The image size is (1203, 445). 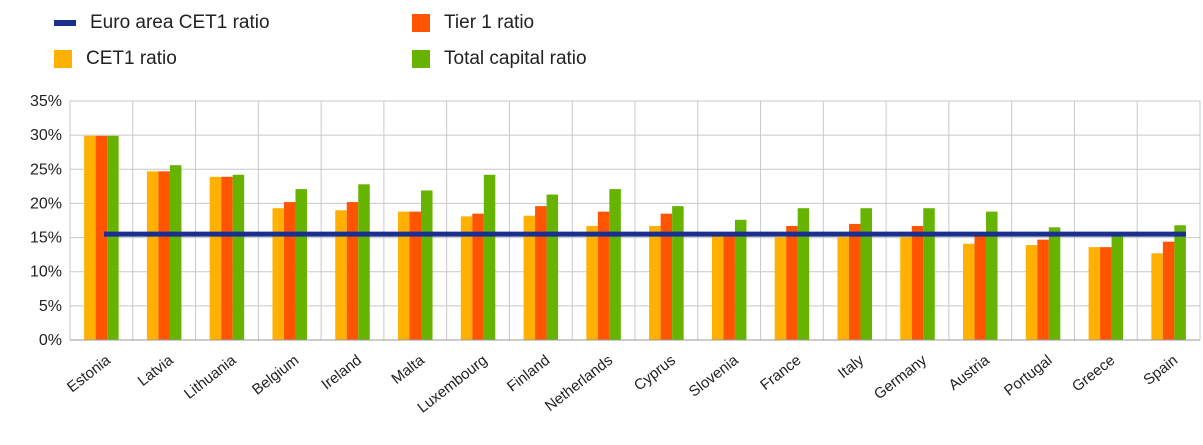 I want to click on x-tick-label: Greece, so click(x=1093, y=374).